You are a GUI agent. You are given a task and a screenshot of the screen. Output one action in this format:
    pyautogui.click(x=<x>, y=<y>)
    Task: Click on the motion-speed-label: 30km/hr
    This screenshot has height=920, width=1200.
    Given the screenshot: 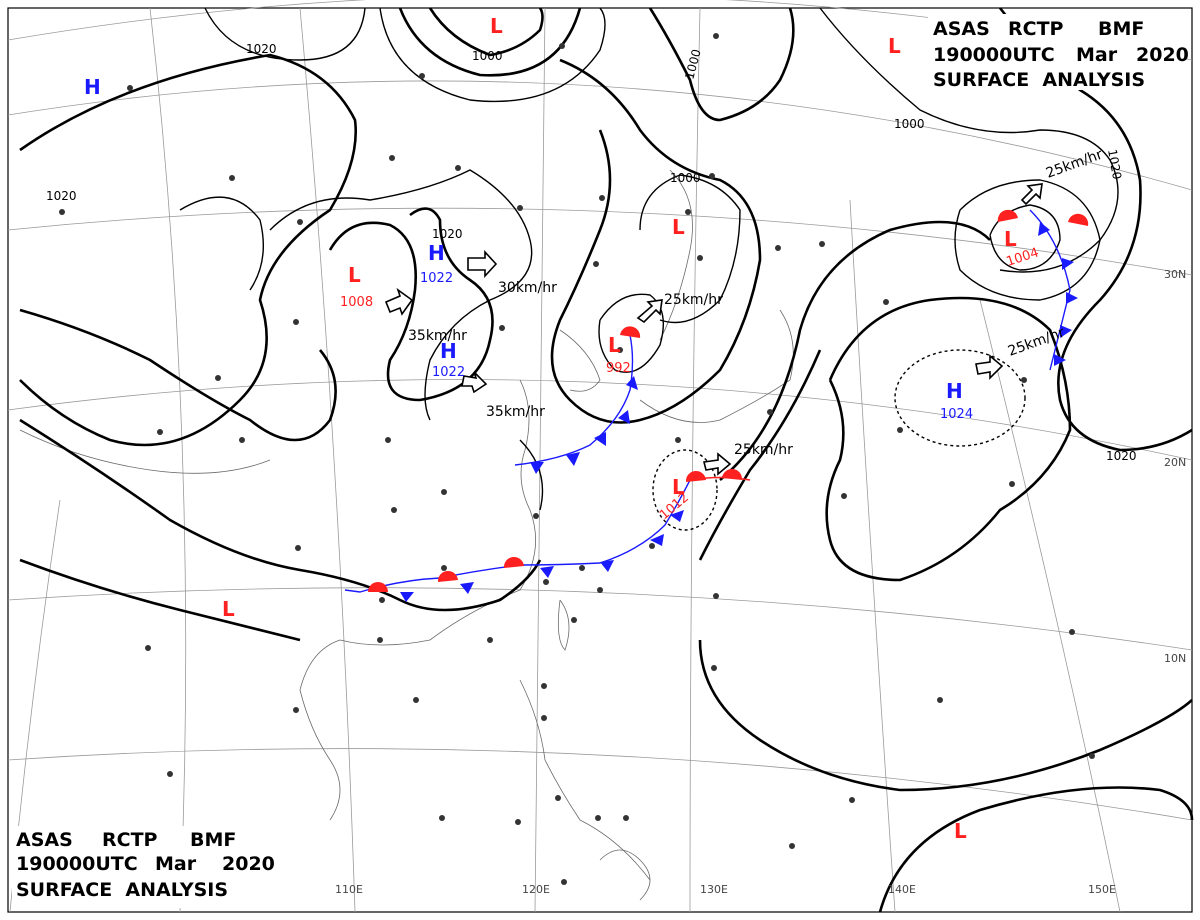 What is the action you would take?
    pyautogui.click(x=527, y=288)
    